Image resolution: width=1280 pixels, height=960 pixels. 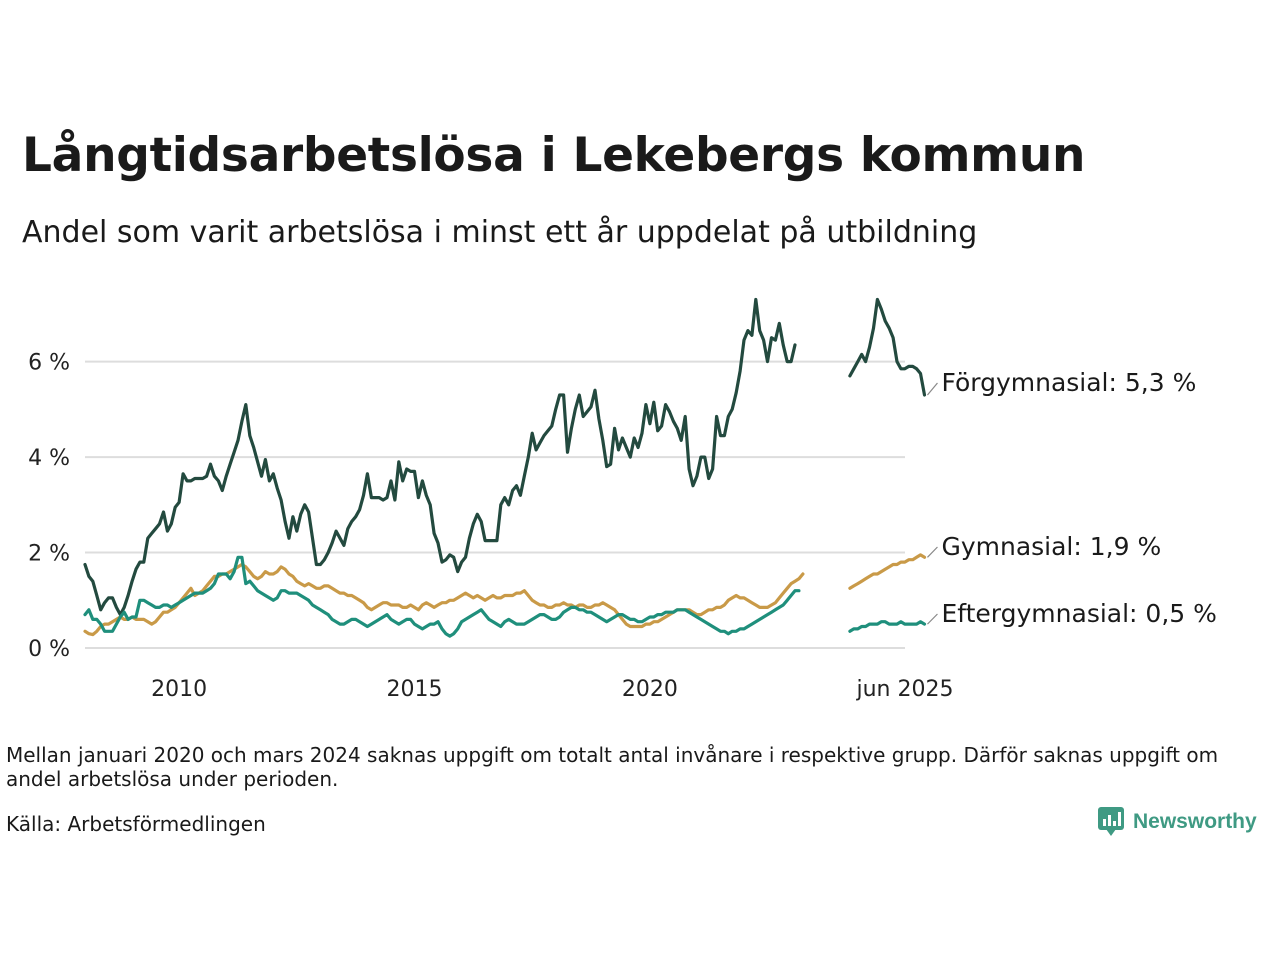 What do you see at coordinates (887, 347) in the screenshot?
I see `series-line-förgymnasial` at bounding box center [887, 347].